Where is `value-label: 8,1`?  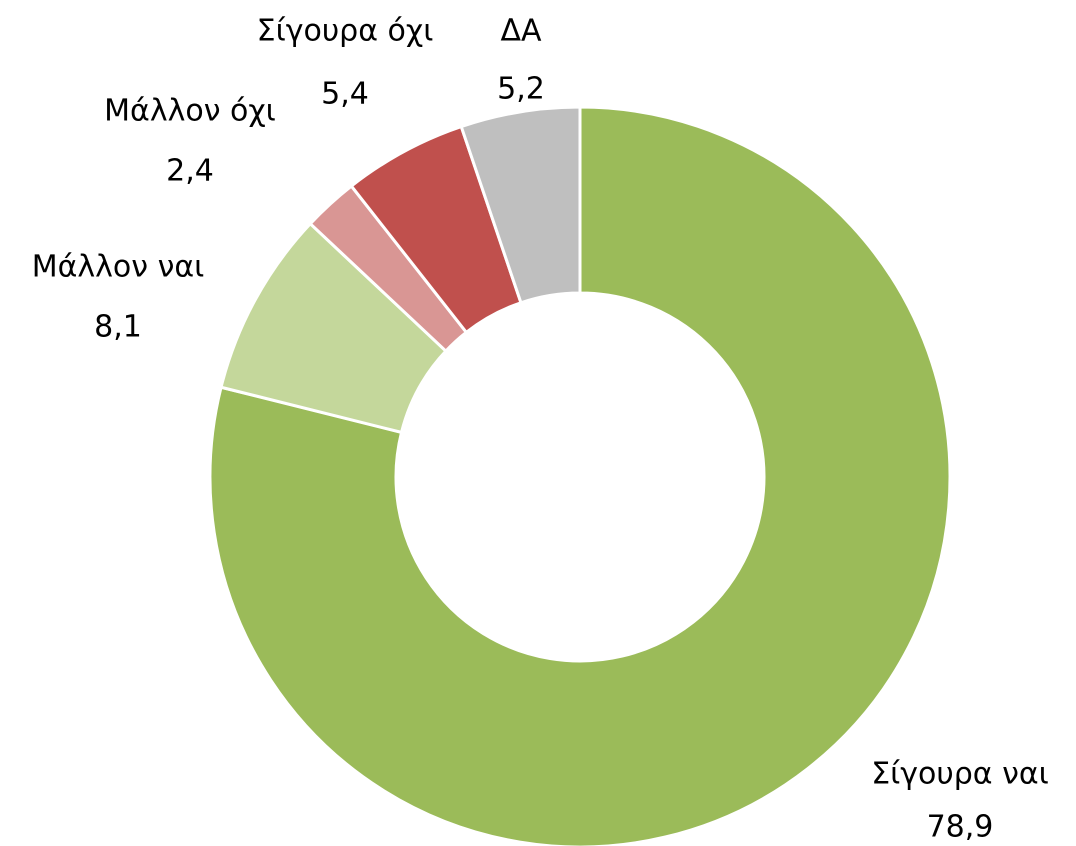 value-label: 8,1 is located at coordinates (118, 327).